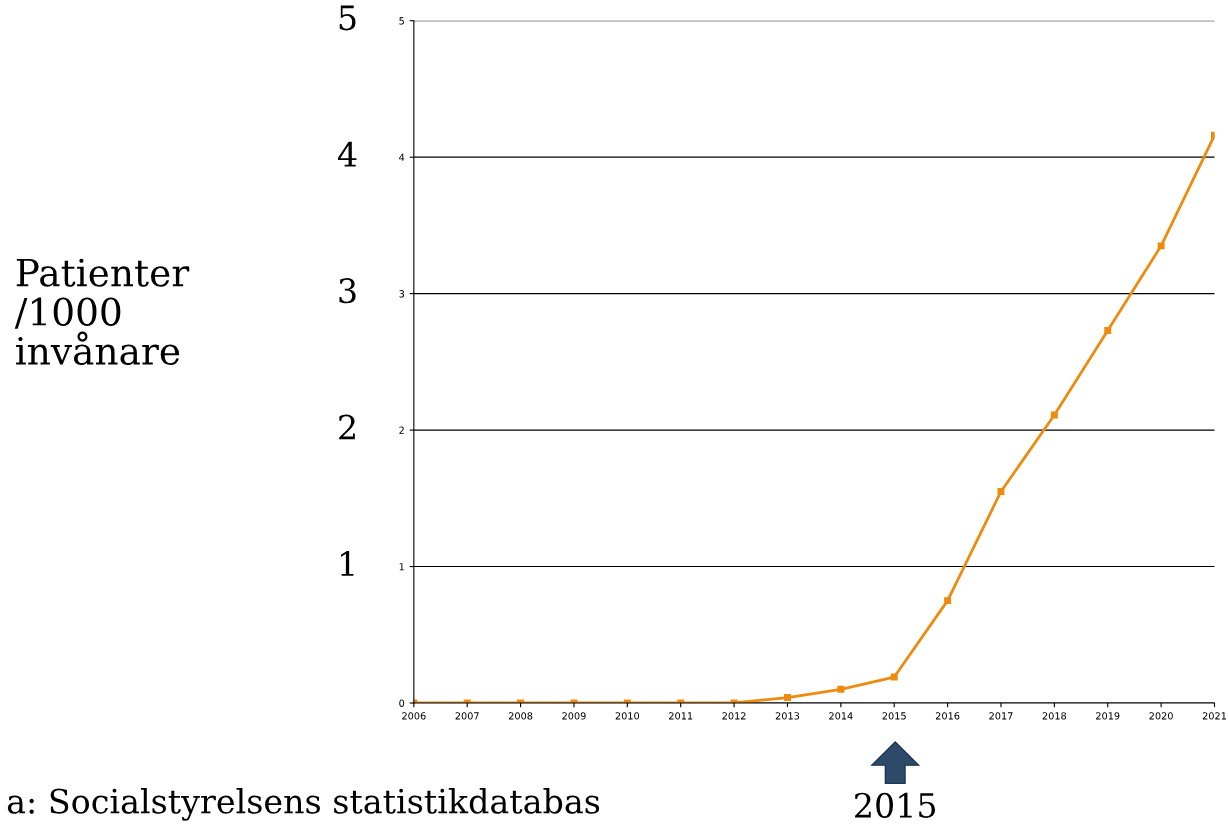 The image size is (1228, 829). Describe the element at coordinates (895, 805) in the screenshot. I see `text: 2015` at that location.